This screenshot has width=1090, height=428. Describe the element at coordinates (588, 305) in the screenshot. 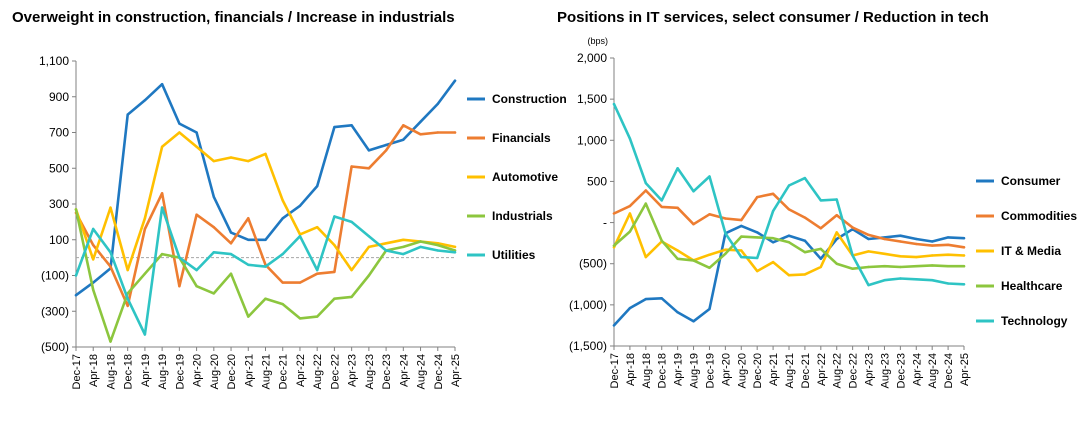

I see `y-tick-label: (1,000)` at that location.